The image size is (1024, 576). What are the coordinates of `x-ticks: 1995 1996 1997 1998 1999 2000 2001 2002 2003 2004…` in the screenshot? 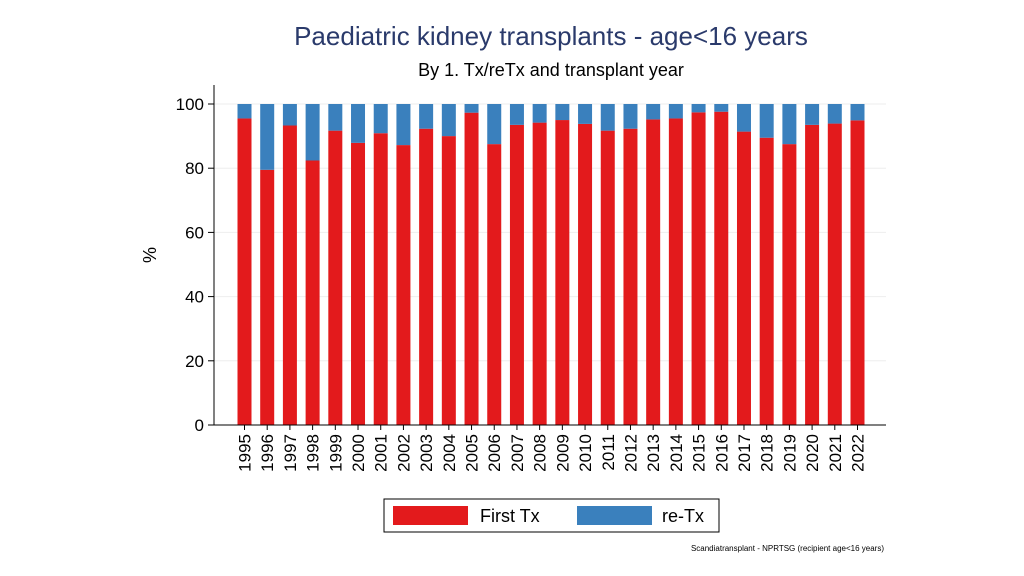 It's located at (552, 448).